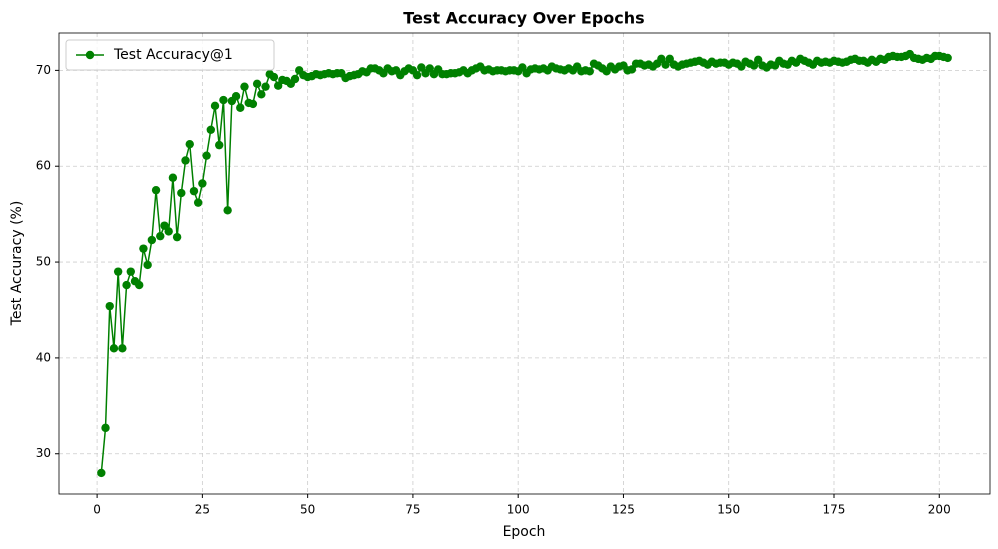  Describe the element at coordinates (307, 510) in the screenshot. I see `x-tick-label: 50` at that location.